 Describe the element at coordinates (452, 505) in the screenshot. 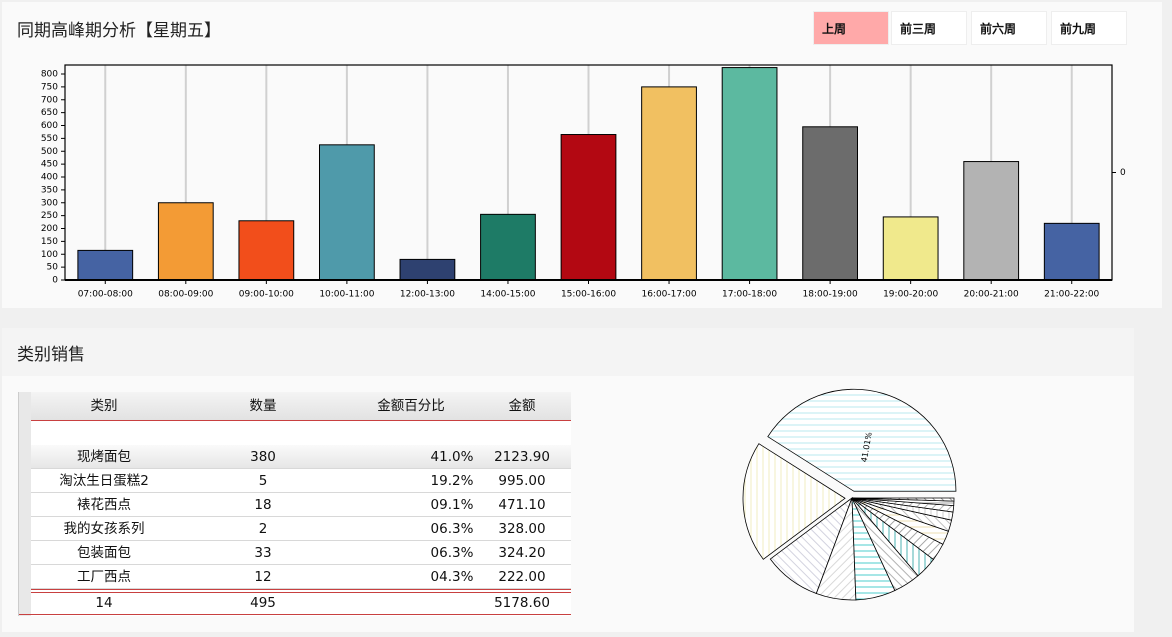

I see `table-cell: 09.1%` at that location.